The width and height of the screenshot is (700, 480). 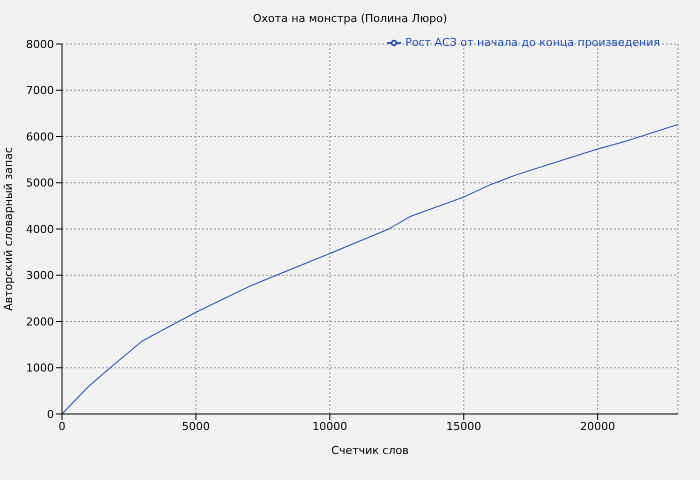 I want to click on y-tick-label: 0, so click(x=50, y=414).